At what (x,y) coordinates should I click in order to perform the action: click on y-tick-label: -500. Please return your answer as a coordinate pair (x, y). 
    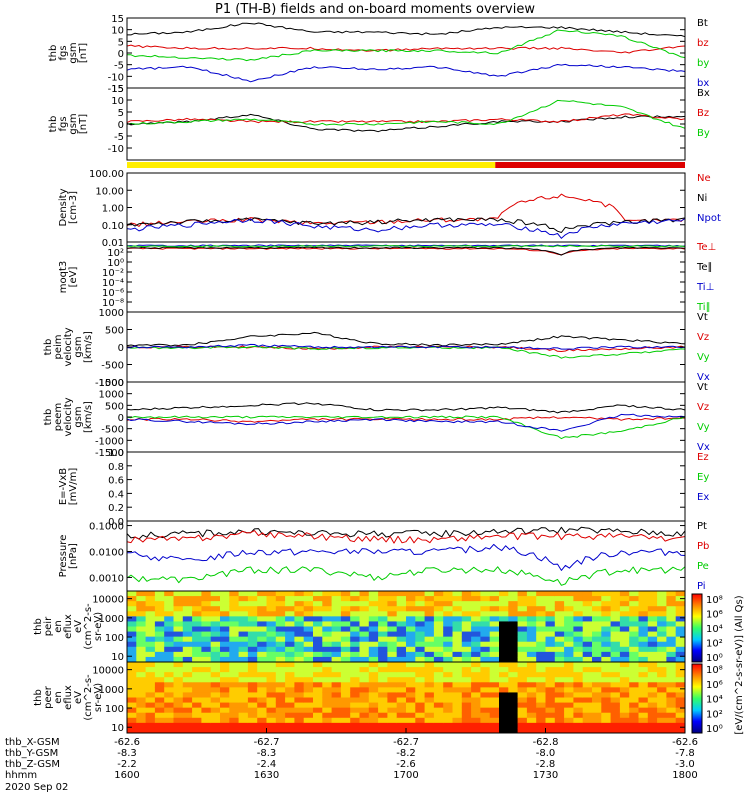
    Looking at the image, I should click on (112, 366).